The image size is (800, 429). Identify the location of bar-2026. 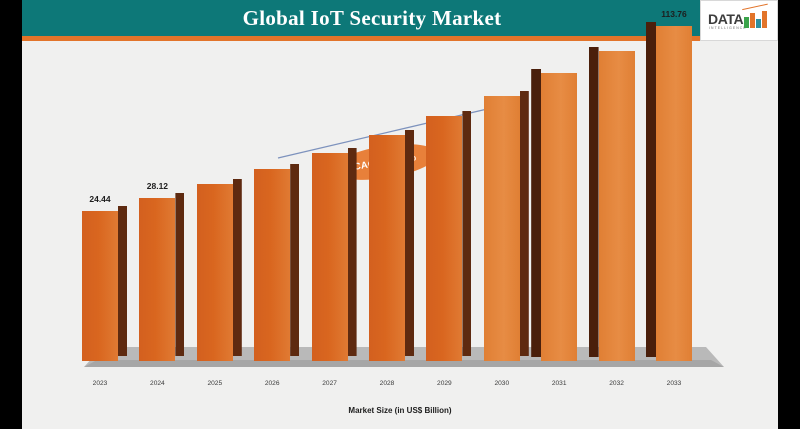
(277, 262).